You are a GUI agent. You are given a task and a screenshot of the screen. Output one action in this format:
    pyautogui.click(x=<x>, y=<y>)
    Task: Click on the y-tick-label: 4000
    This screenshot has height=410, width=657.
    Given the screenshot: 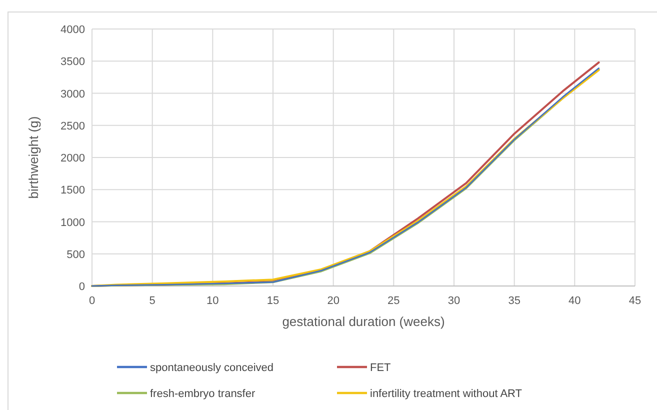 What is the action you would take?
    pyautogui.click(x=72, y=30)
    